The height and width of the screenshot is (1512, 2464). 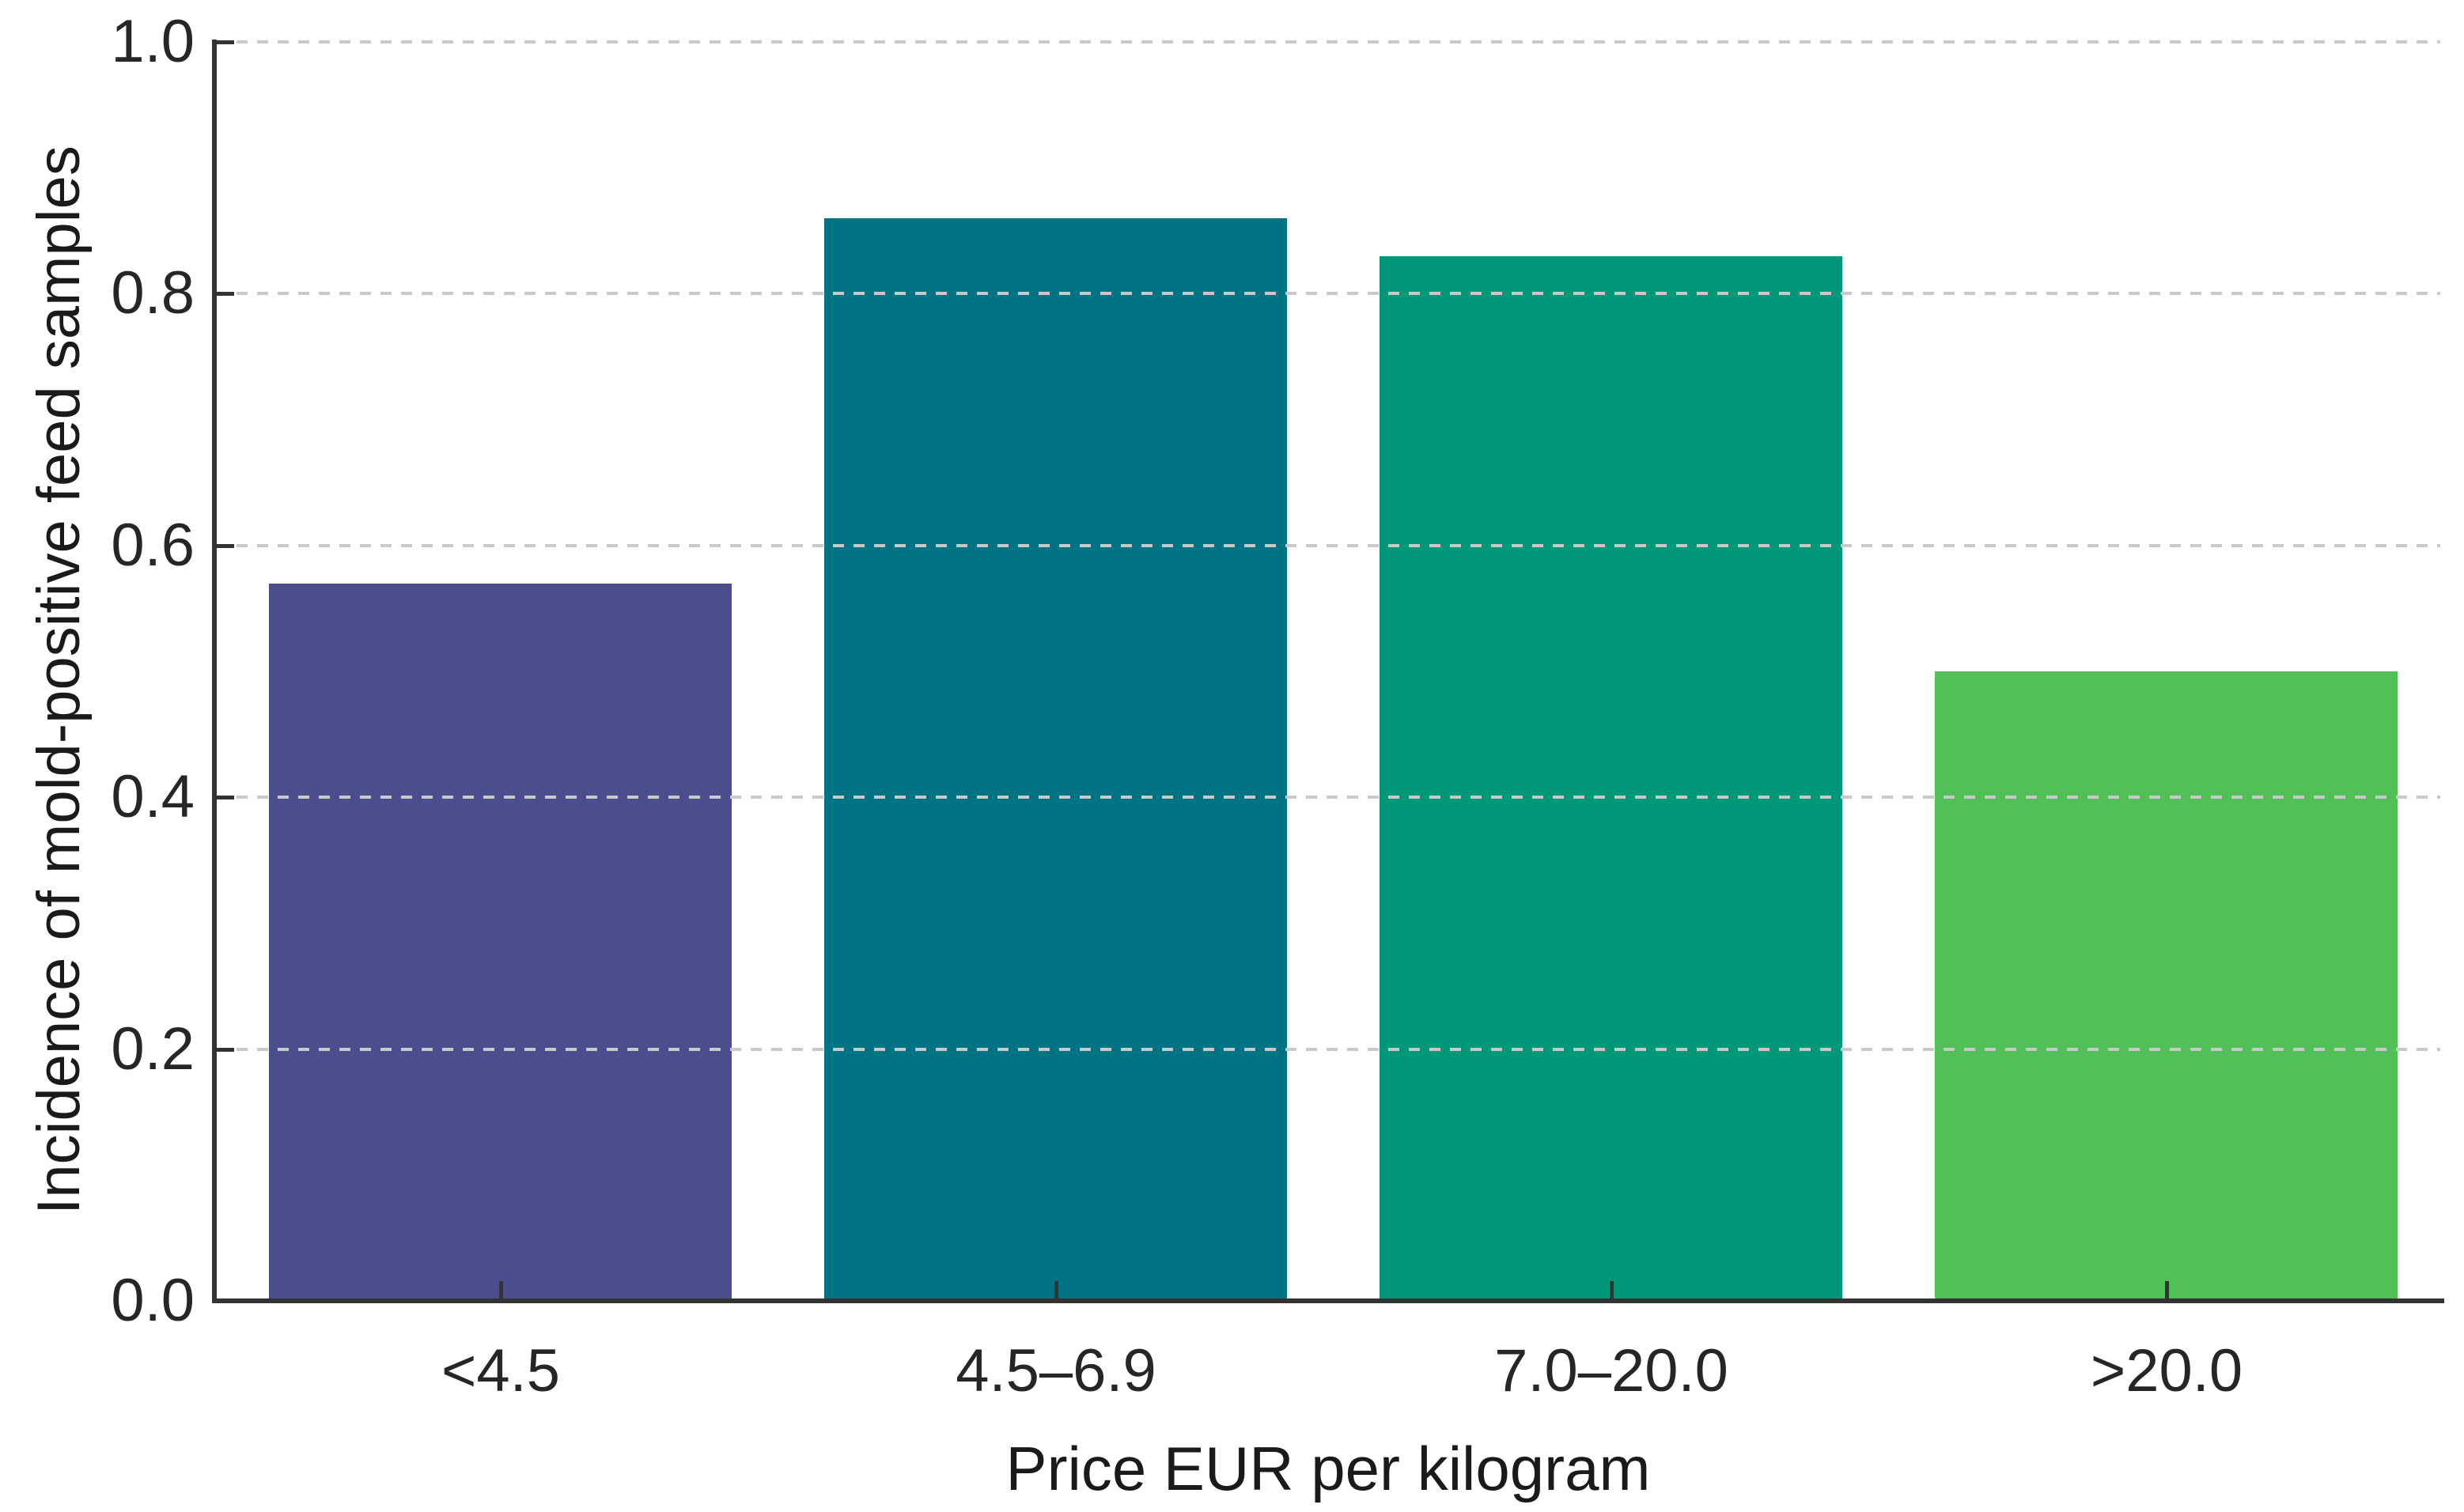 What do you see at coordinates (501, 1371) in the screenshot?
I see `x-tick-label: <4.5` at bounding box center [501, 1371].